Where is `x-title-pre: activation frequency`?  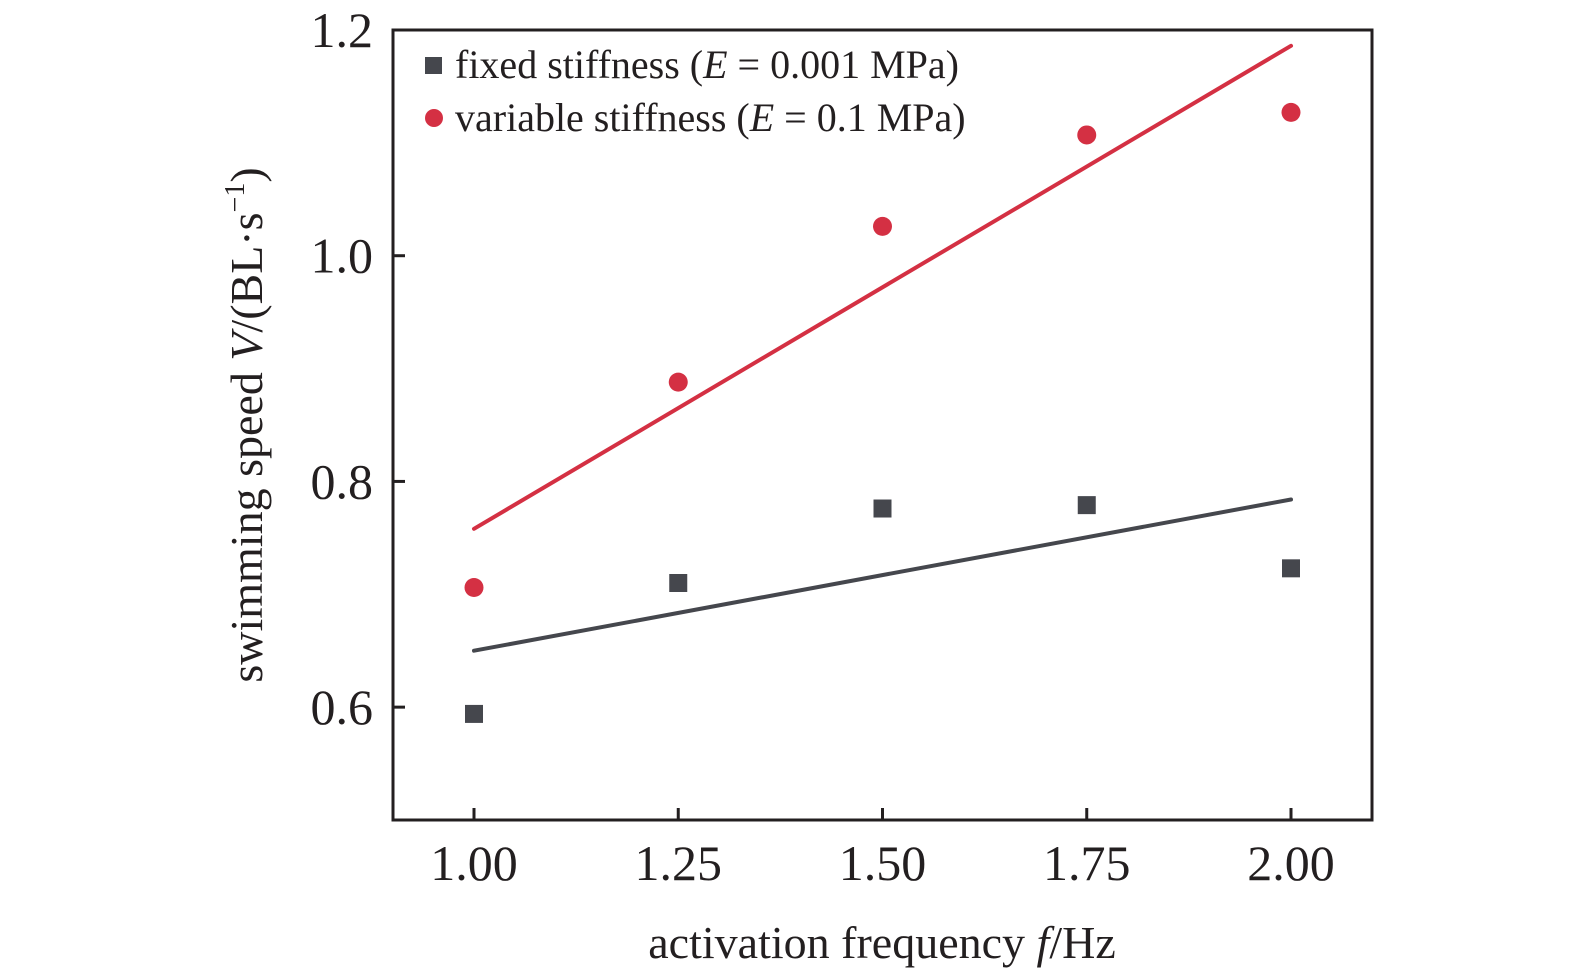
x-title-pre: activation frequency is located at coordinates (842, 942).